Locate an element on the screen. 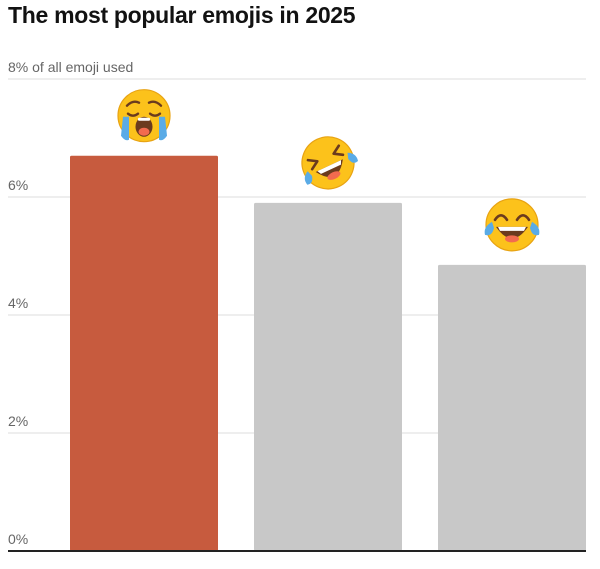  rolling-on-the-floor-laughing-icon is located at coordinates (330, 163).